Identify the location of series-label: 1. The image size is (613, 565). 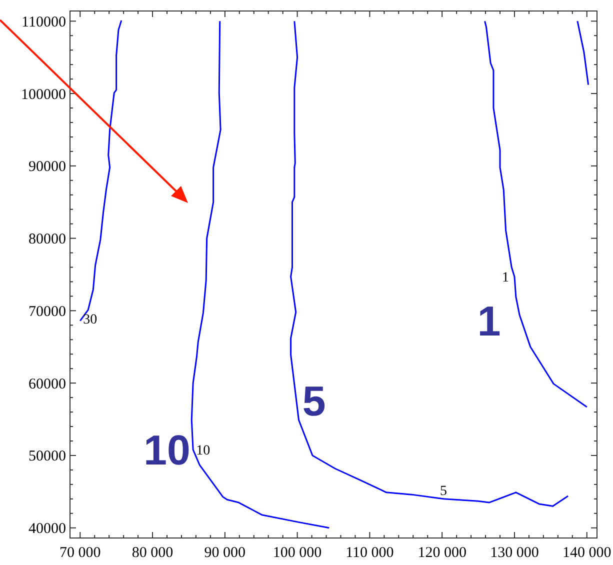
(505, 278).